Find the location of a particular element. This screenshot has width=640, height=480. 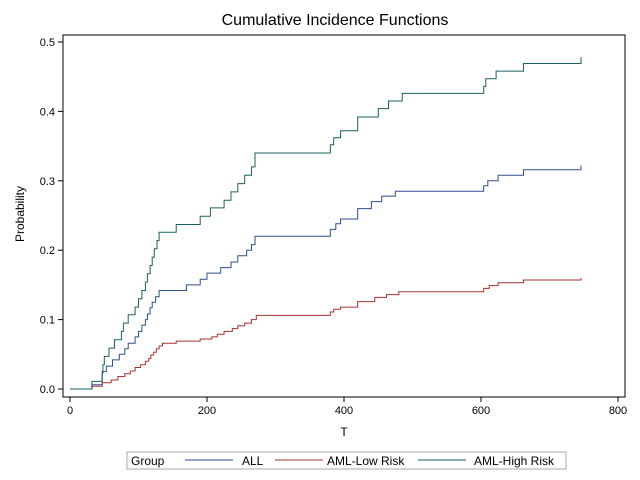

y-tick-label: 0.3 is located at coordinates (47, 182).